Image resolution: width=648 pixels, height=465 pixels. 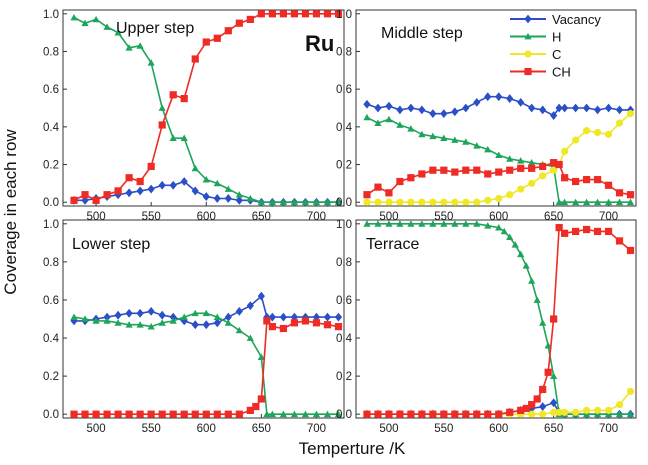 What do you see at coordinates (344, 203) in the screenshot?
I see `y-tick-label: 0.0` at bounding box center [344, 203].